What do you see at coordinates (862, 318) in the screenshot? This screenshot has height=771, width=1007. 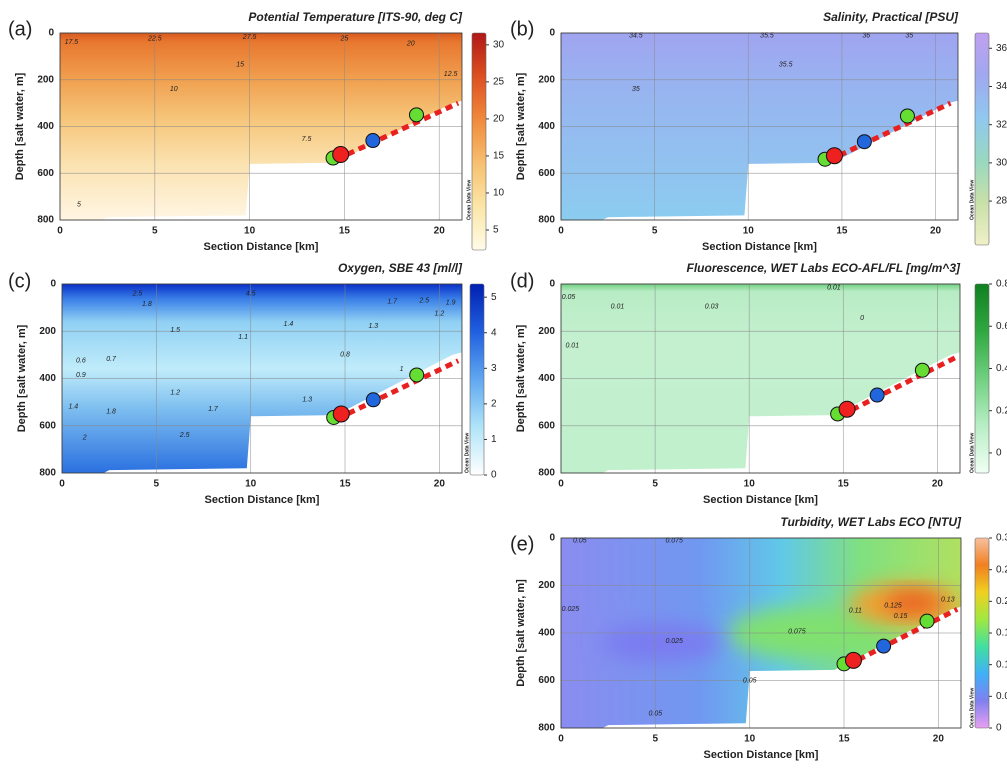 I see `contour-label: 0` at bounding box center [862, 318].